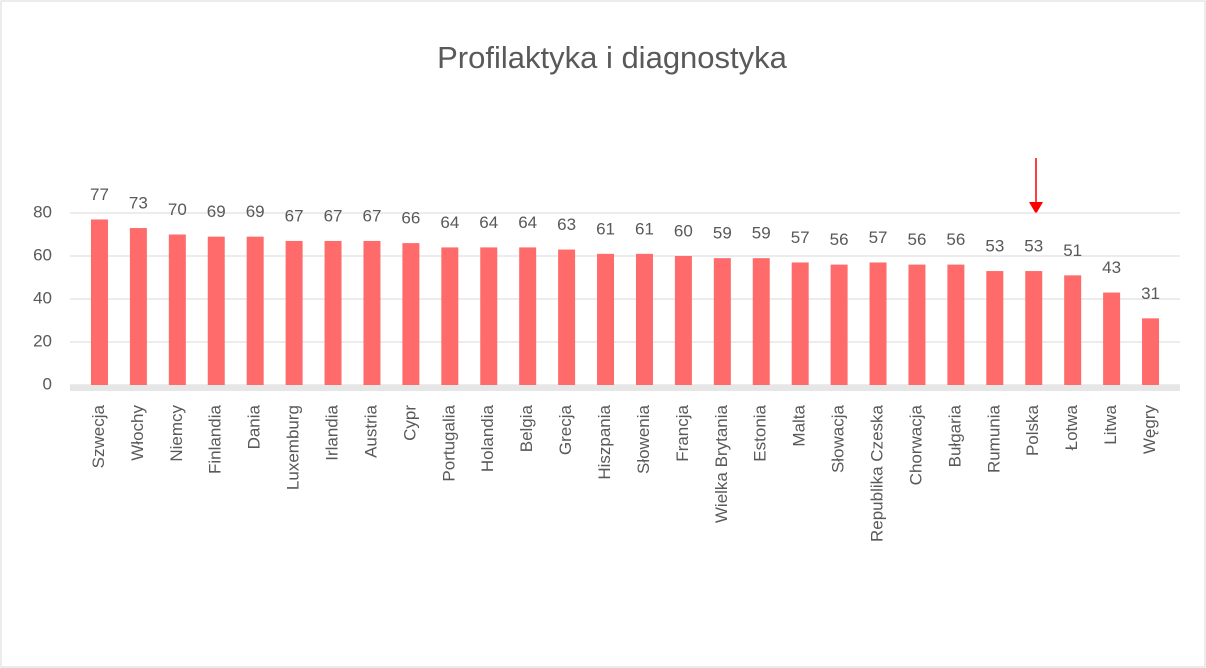 This screenshot has height=668, width=1206. What do you see at coordinates (760, 432) in the screenshot?
I see `x-tick-label: Estonia` at bounding box center [760, 432].